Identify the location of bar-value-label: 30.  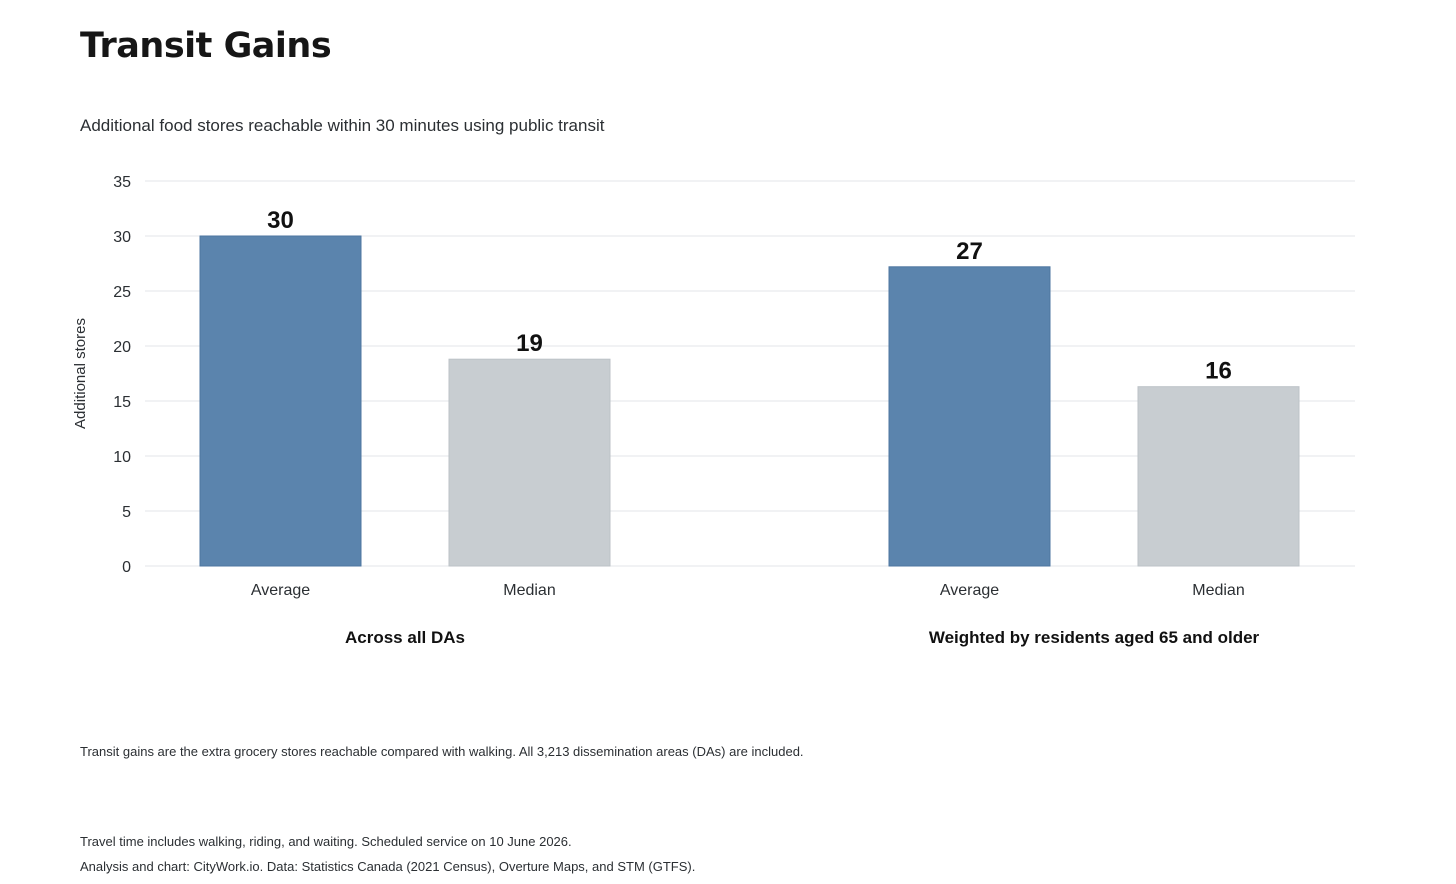
(280, 220).